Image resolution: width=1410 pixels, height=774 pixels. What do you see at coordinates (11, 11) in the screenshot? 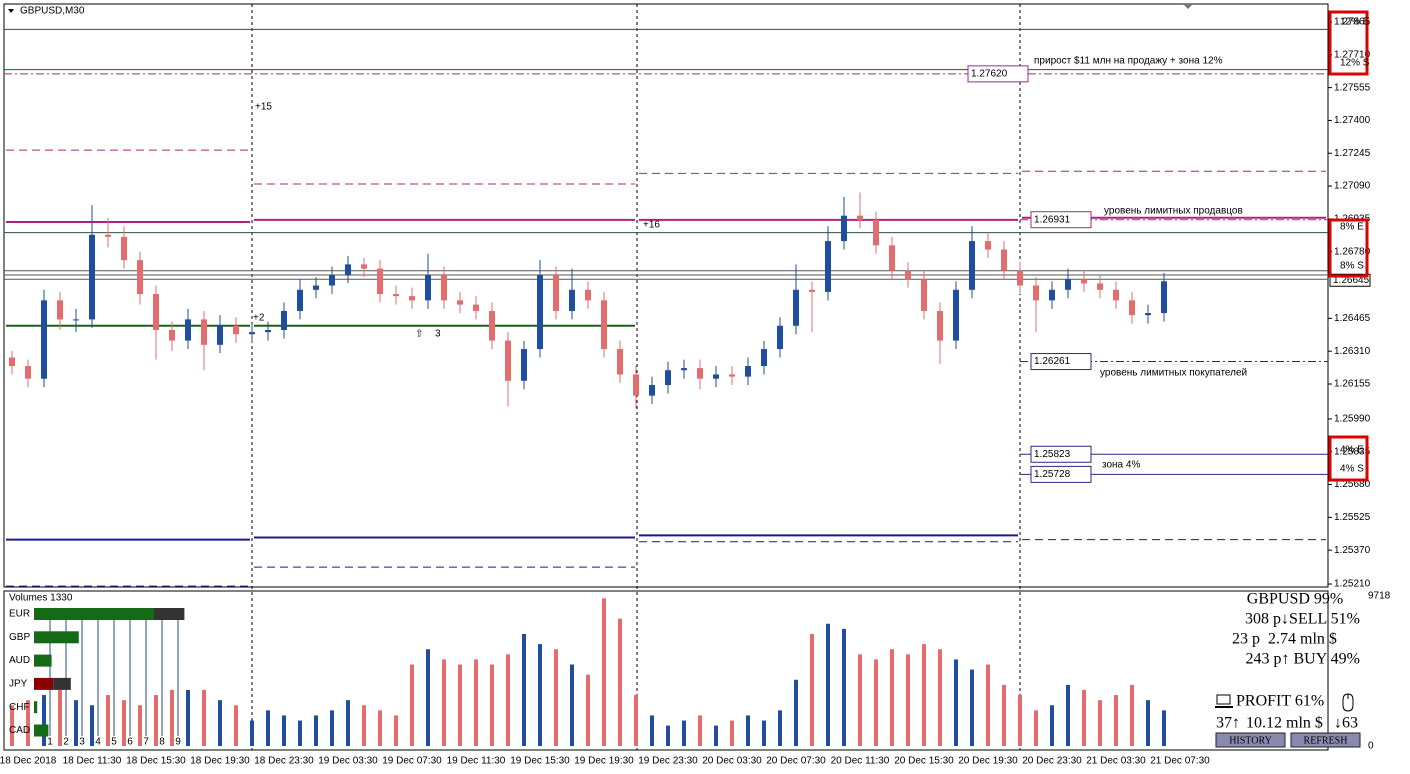
I see `menu-arrow` at bounding box center [11, 11].